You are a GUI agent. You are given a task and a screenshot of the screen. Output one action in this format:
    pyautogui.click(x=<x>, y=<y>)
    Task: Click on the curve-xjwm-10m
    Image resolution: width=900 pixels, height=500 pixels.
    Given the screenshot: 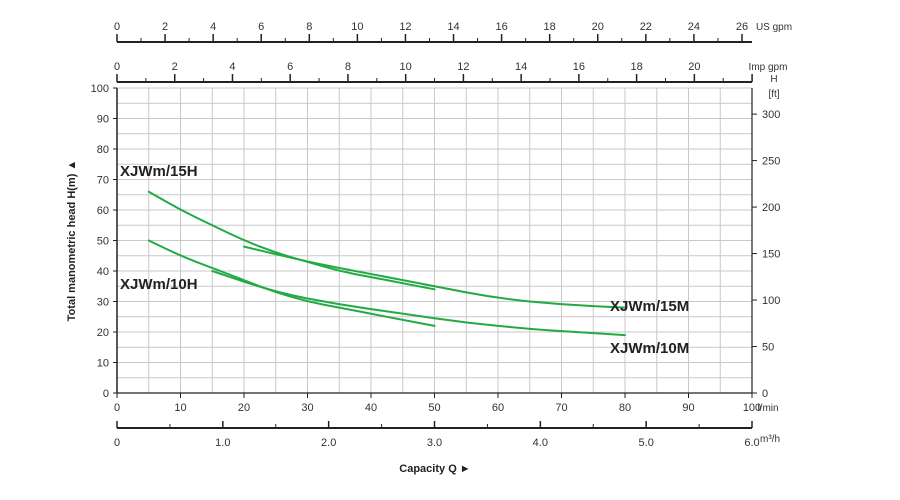 What is the action you would take?
    pyautogui.click(x=418, y=303)
    